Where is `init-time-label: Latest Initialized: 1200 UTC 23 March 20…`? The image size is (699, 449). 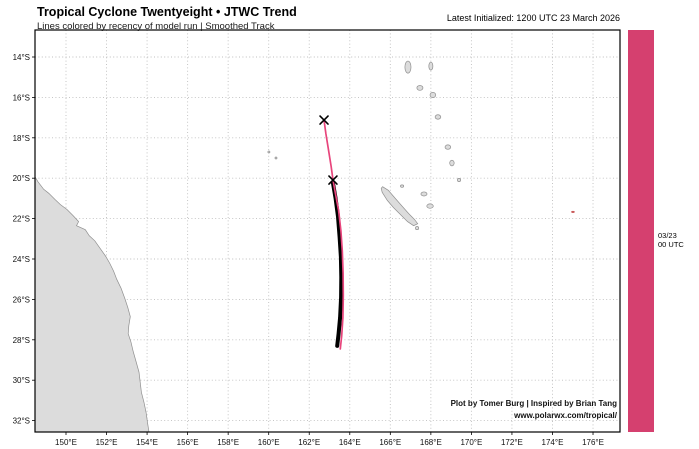 init-time-label: Latest Initialized: 1200 UTC 23 March 20… is located at coordinates (533, 18).